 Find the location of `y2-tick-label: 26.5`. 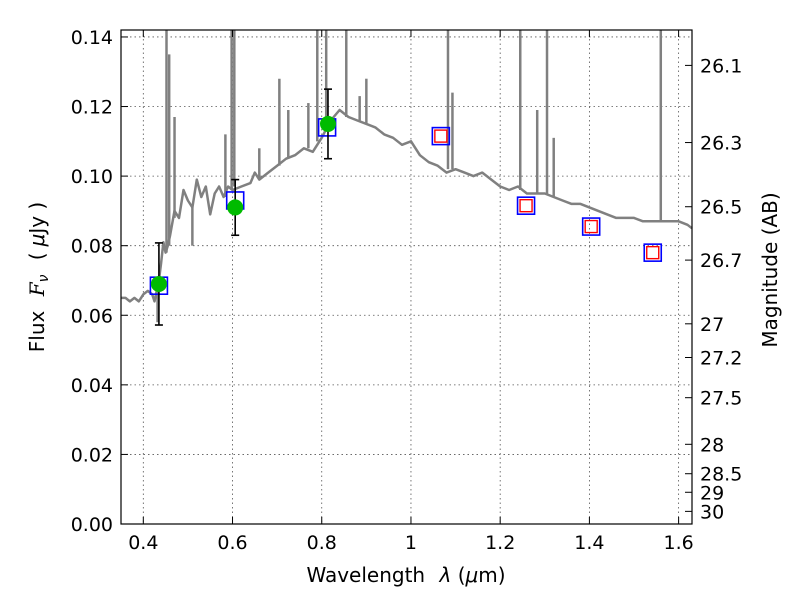

y2-tick-label: 26.5 is located at coordinates (721, 208).